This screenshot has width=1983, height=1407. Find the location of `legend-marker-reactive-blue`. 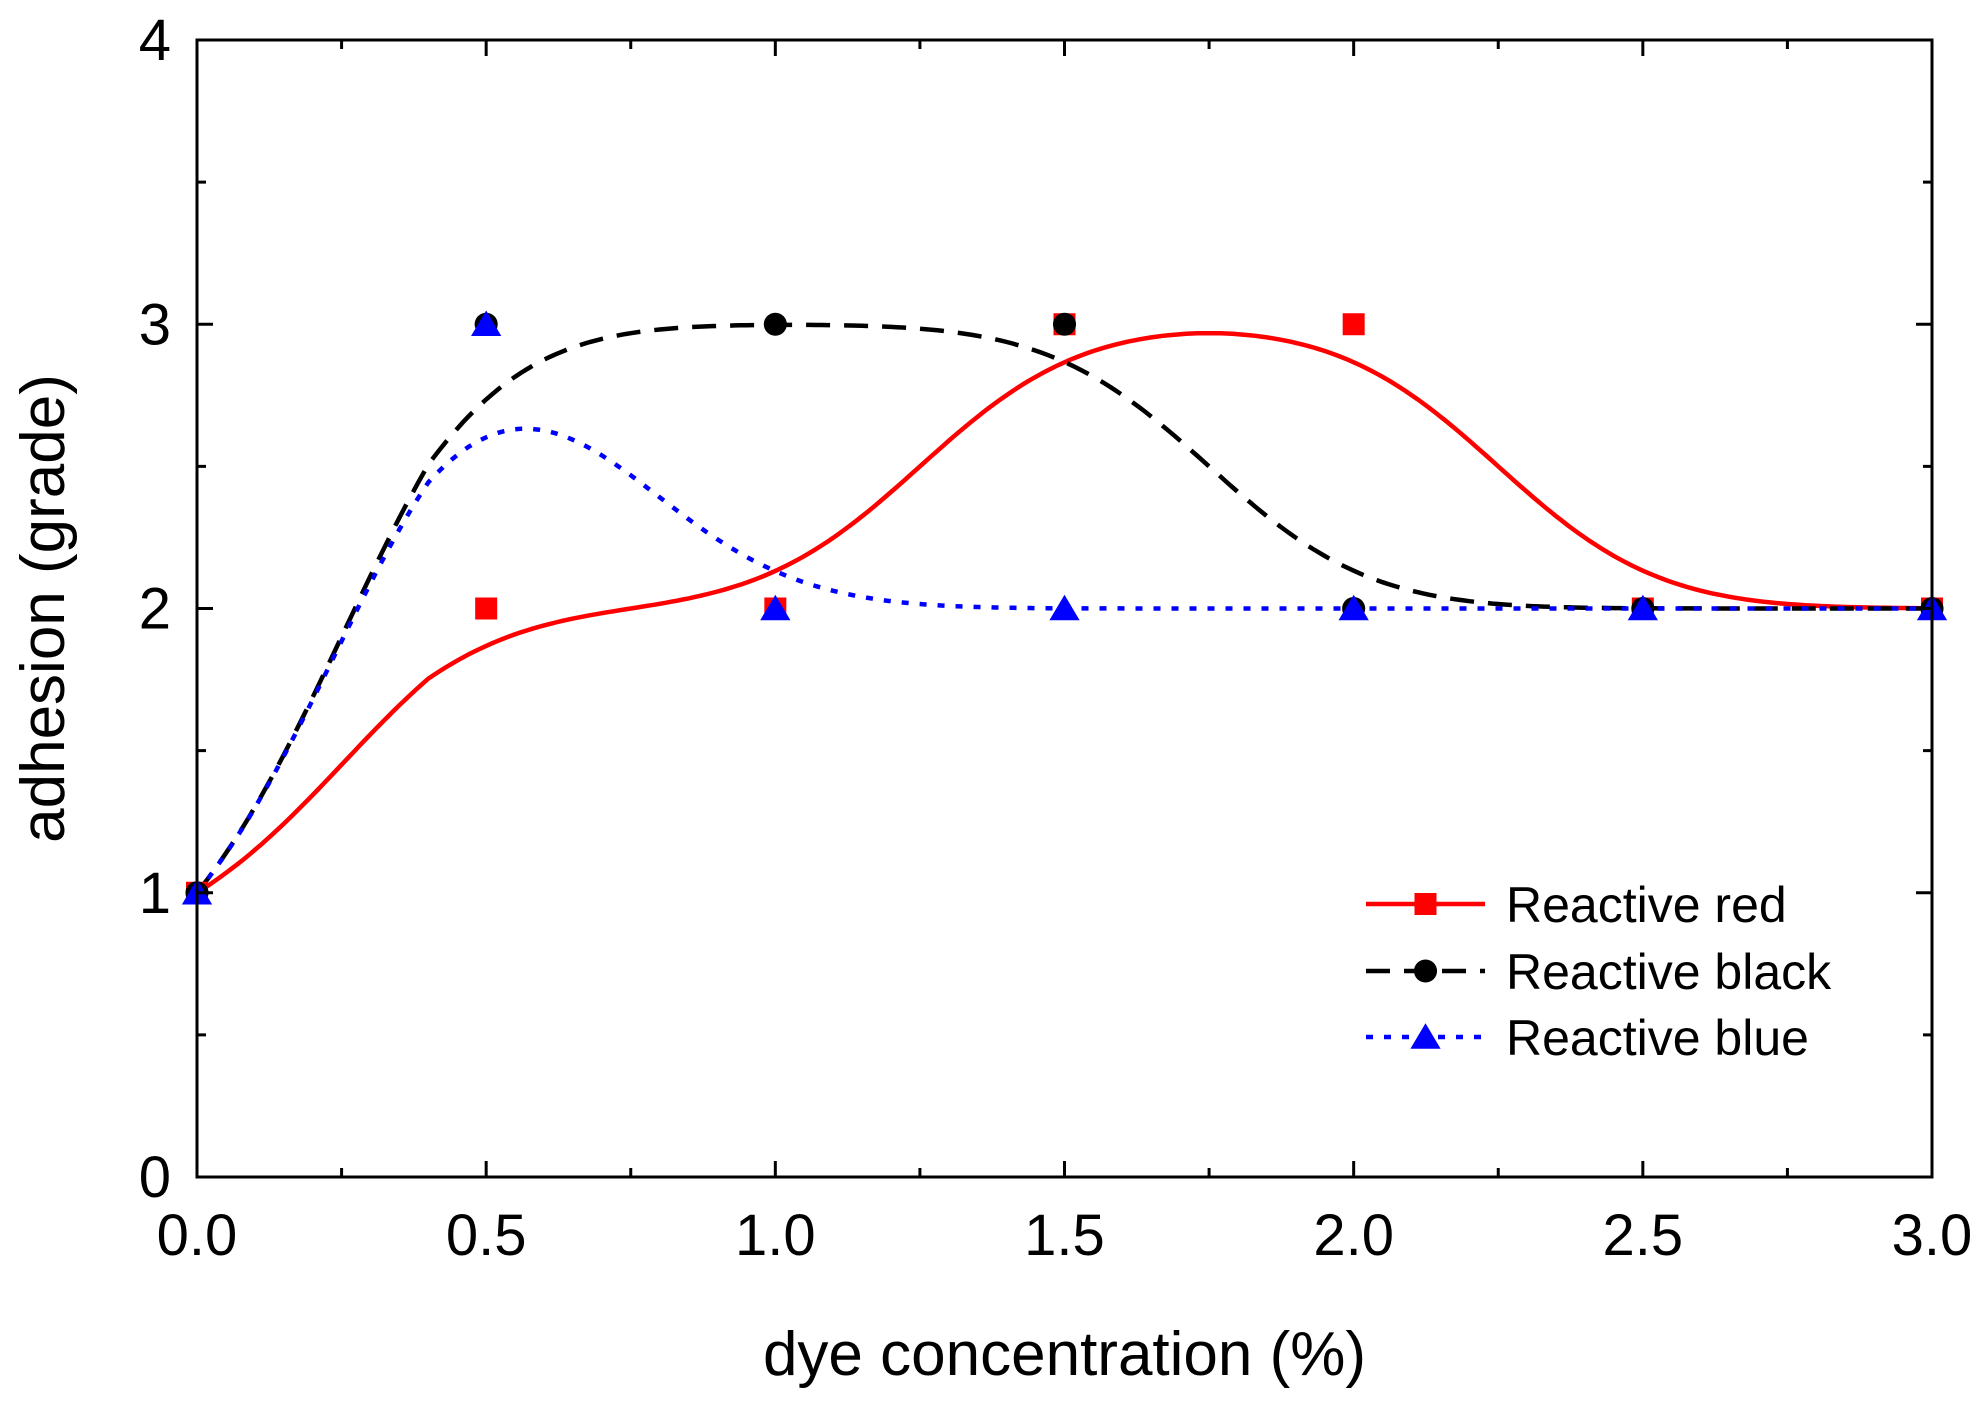

legend-marker-reactive-blue is located at coordinates (1425, 1036).